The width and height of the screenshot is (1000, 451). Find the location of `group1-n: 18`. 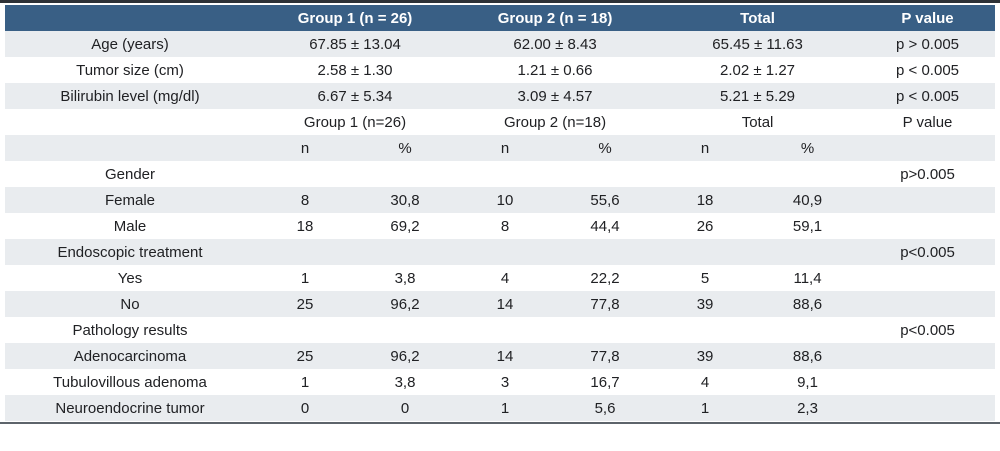

group1-n: 18 is located at coordinates (305, 226).